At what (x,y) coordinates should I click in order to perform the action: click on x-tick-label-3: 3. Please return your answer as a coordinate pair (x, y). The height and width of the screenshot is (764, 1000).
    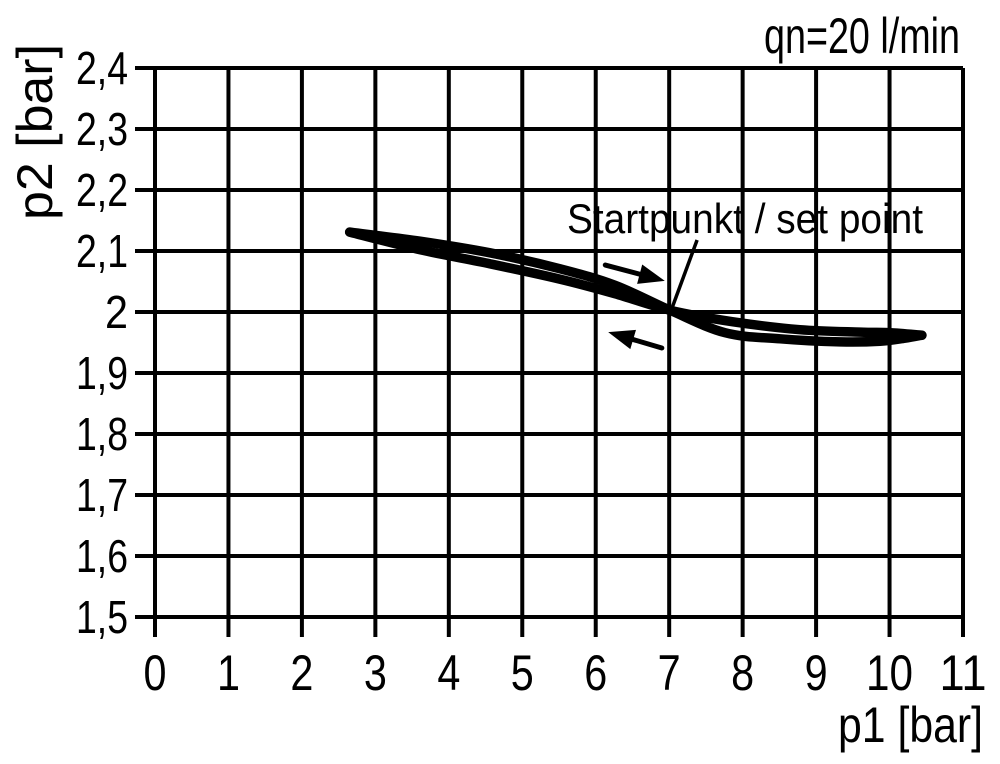
    Looking at the image, I should click on (375, 673).